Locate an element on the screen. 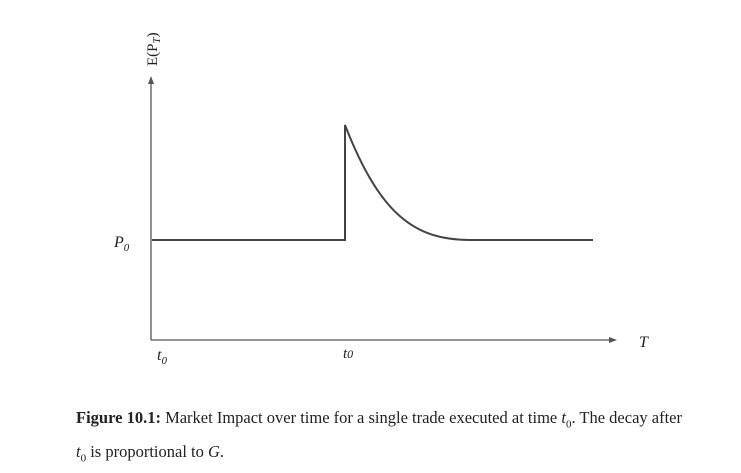 The width and height of the screenshot is (741, 473). p0-label: P0 is located at coordinates (121, 244).